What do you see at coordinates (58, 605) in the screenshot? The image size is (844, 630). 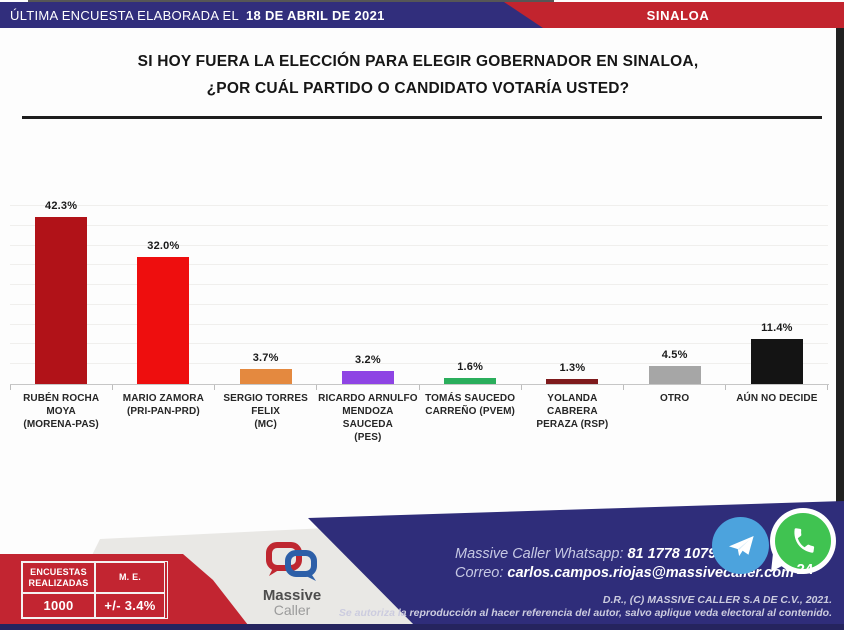 I see `stats-value-surveys: 1000` at bounding box center [58, 605].